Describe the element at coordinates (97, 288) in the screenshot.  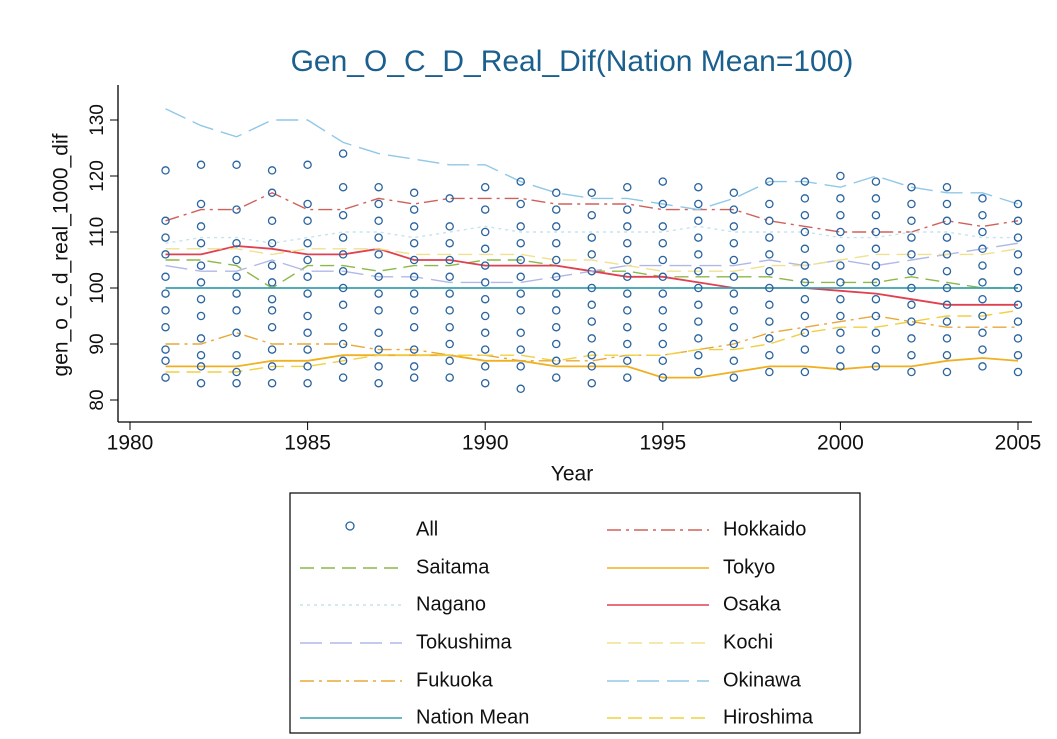
I see `y-tick-label: 100` at that location.